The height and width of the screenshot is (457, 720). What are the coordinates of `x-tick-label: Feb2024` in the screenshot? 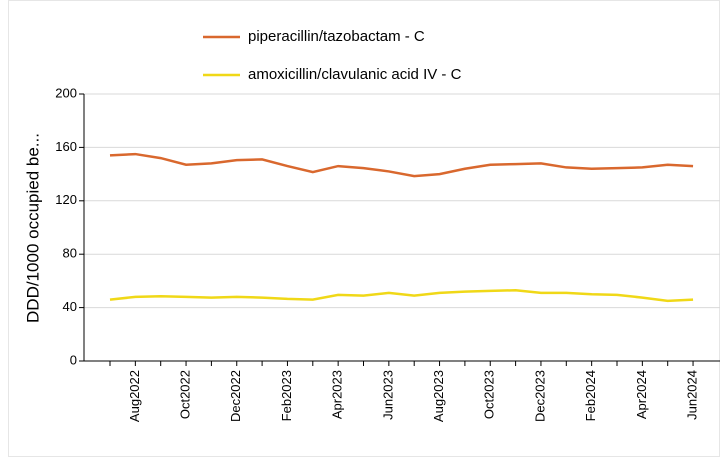 It's located at (590, 395).